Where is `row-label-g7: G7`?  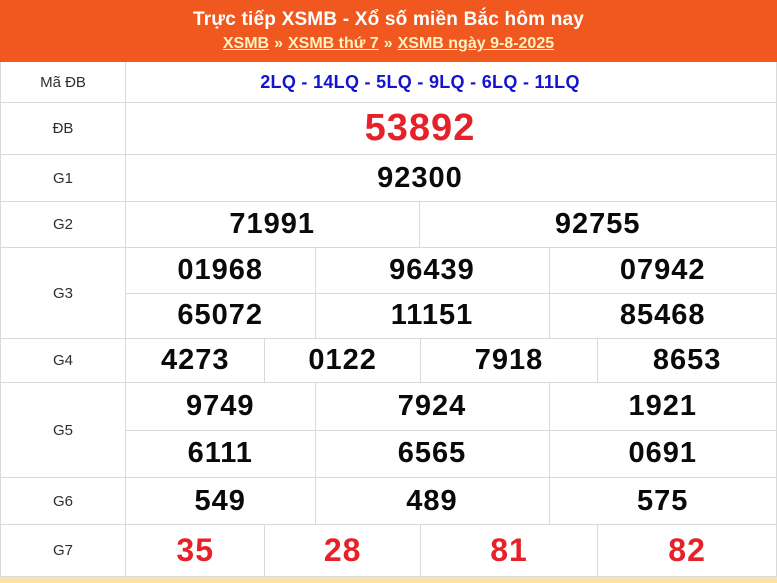 row-label-g7: G7 is located at coordinates (63, 550).